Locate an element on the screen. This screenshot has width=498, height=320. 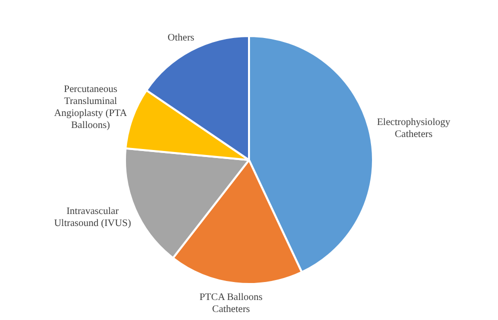
slice-label: Intravascular Ultrasound (IVUS) is located at coordinates (93, 217).